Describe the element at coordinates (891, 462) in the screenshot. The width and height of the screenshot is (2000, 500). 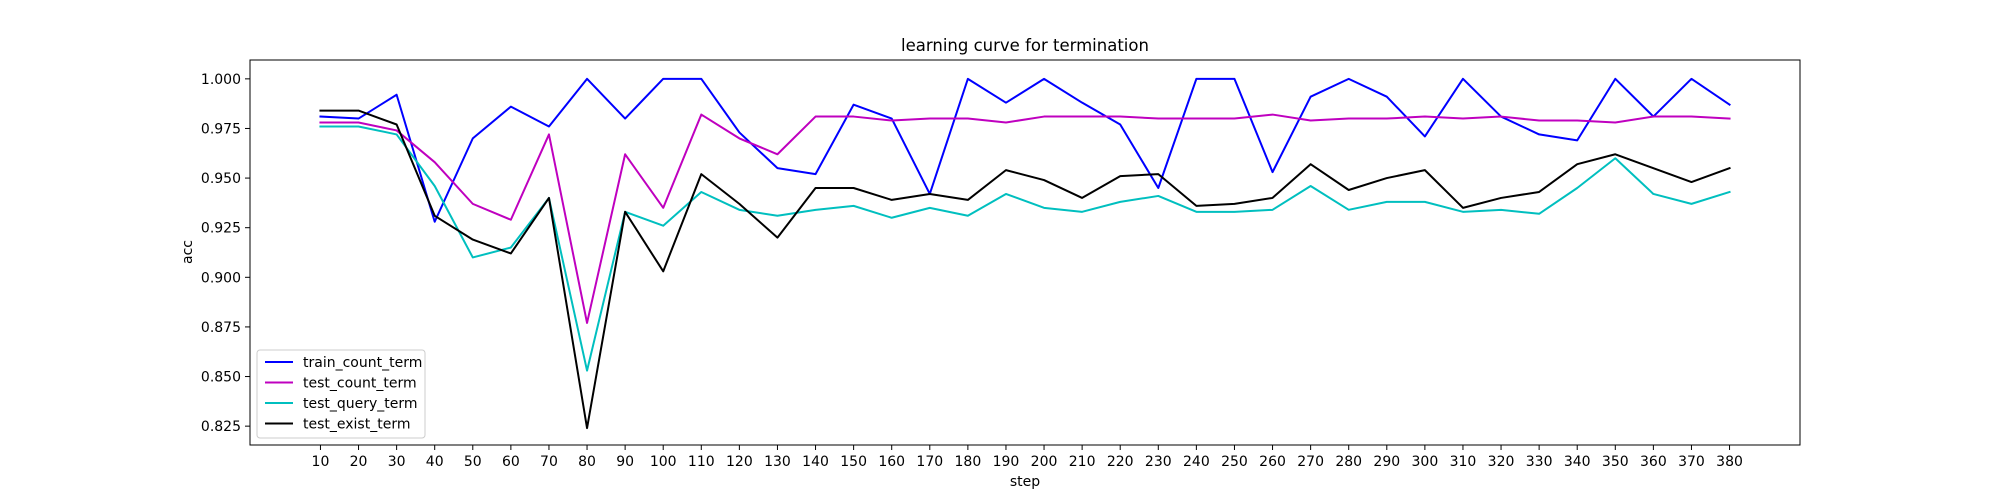
I see `x-tick-label: 160` at that location.